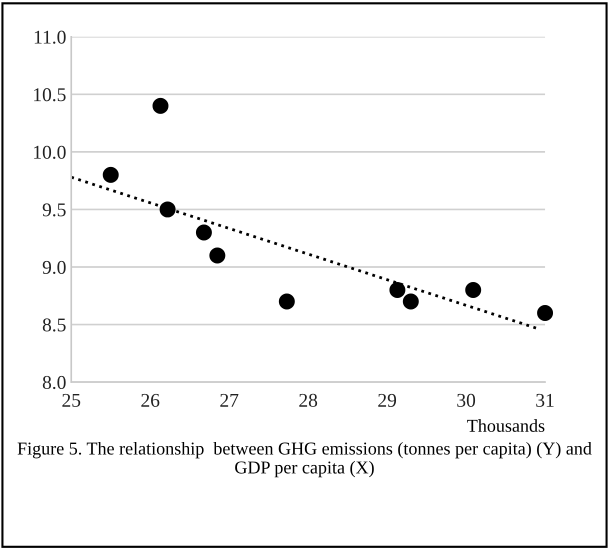 The width and height of the screenshot is (609, 549). Describe the element at coordinates (229, 400) in the screenshot. I see `x-tick-label: 27` at that location.